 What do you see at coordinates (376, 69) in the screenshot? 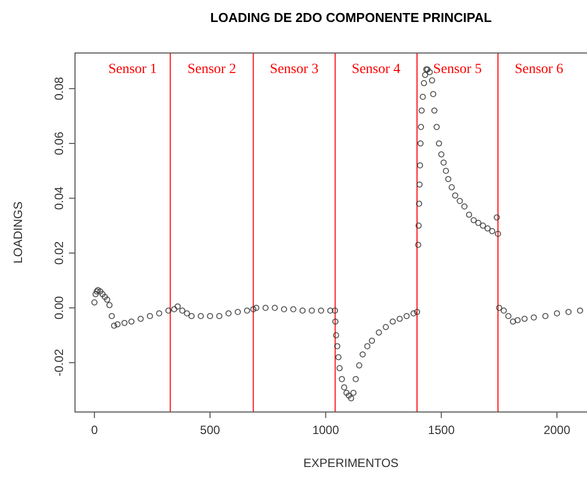
I see `annotation: Sensor 4` at bounding box center [376, 69].